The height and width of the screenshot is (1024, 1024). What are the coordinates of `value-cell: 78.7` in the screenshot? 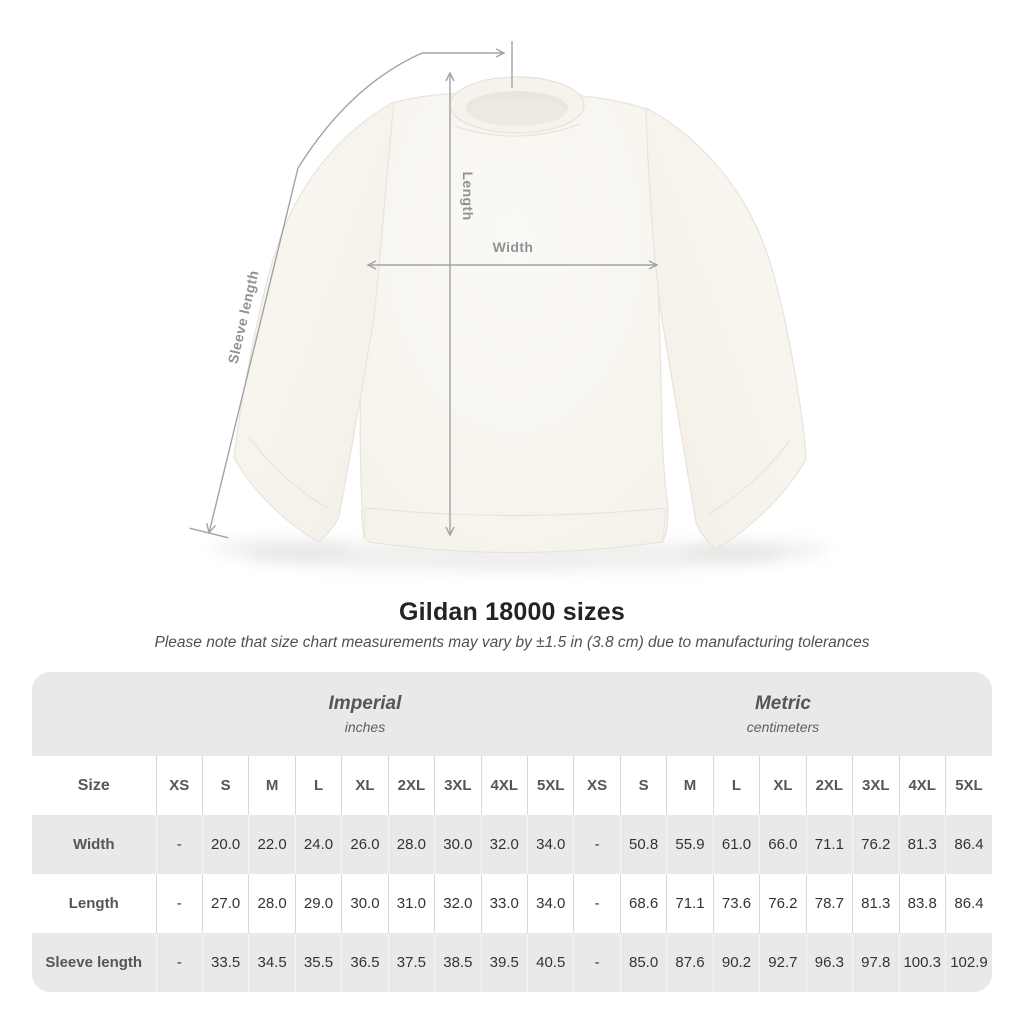 It's located at (829, 903).